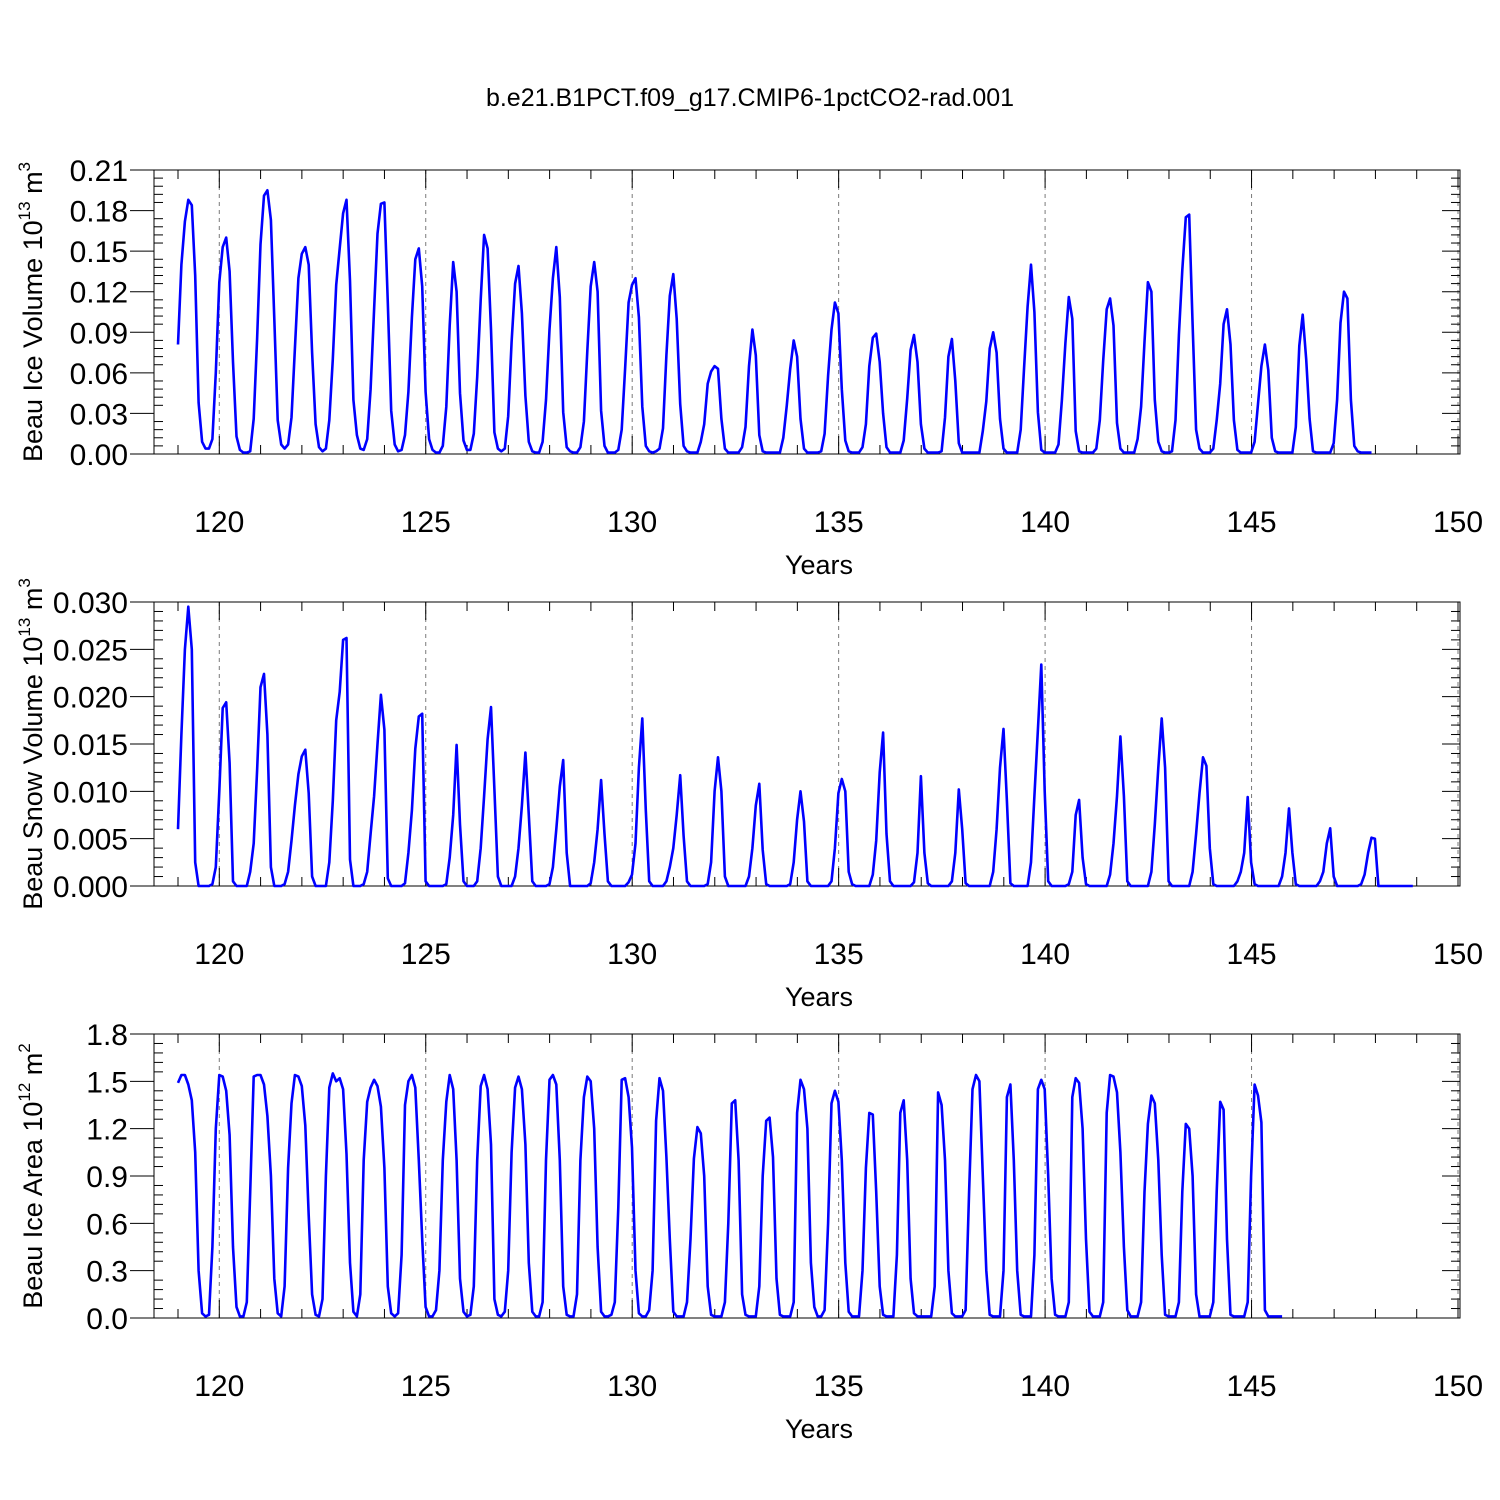 This screenshot has width=1500, height=1500. Describe the element at coordinates (31, 1176) in the screenshot. I see `y-axis-title: Beau Ice Area 1012 m2` at that location.